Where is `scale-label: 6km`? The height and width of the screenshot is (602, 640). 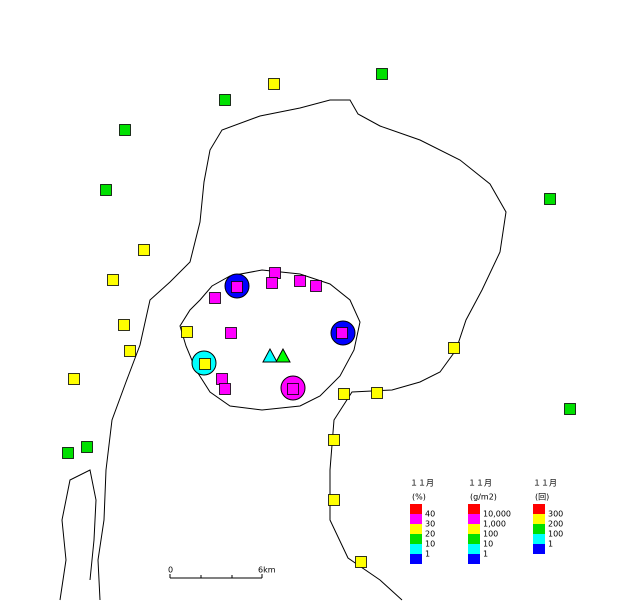
scale-label: 6km is located at coordinates (267, 570).